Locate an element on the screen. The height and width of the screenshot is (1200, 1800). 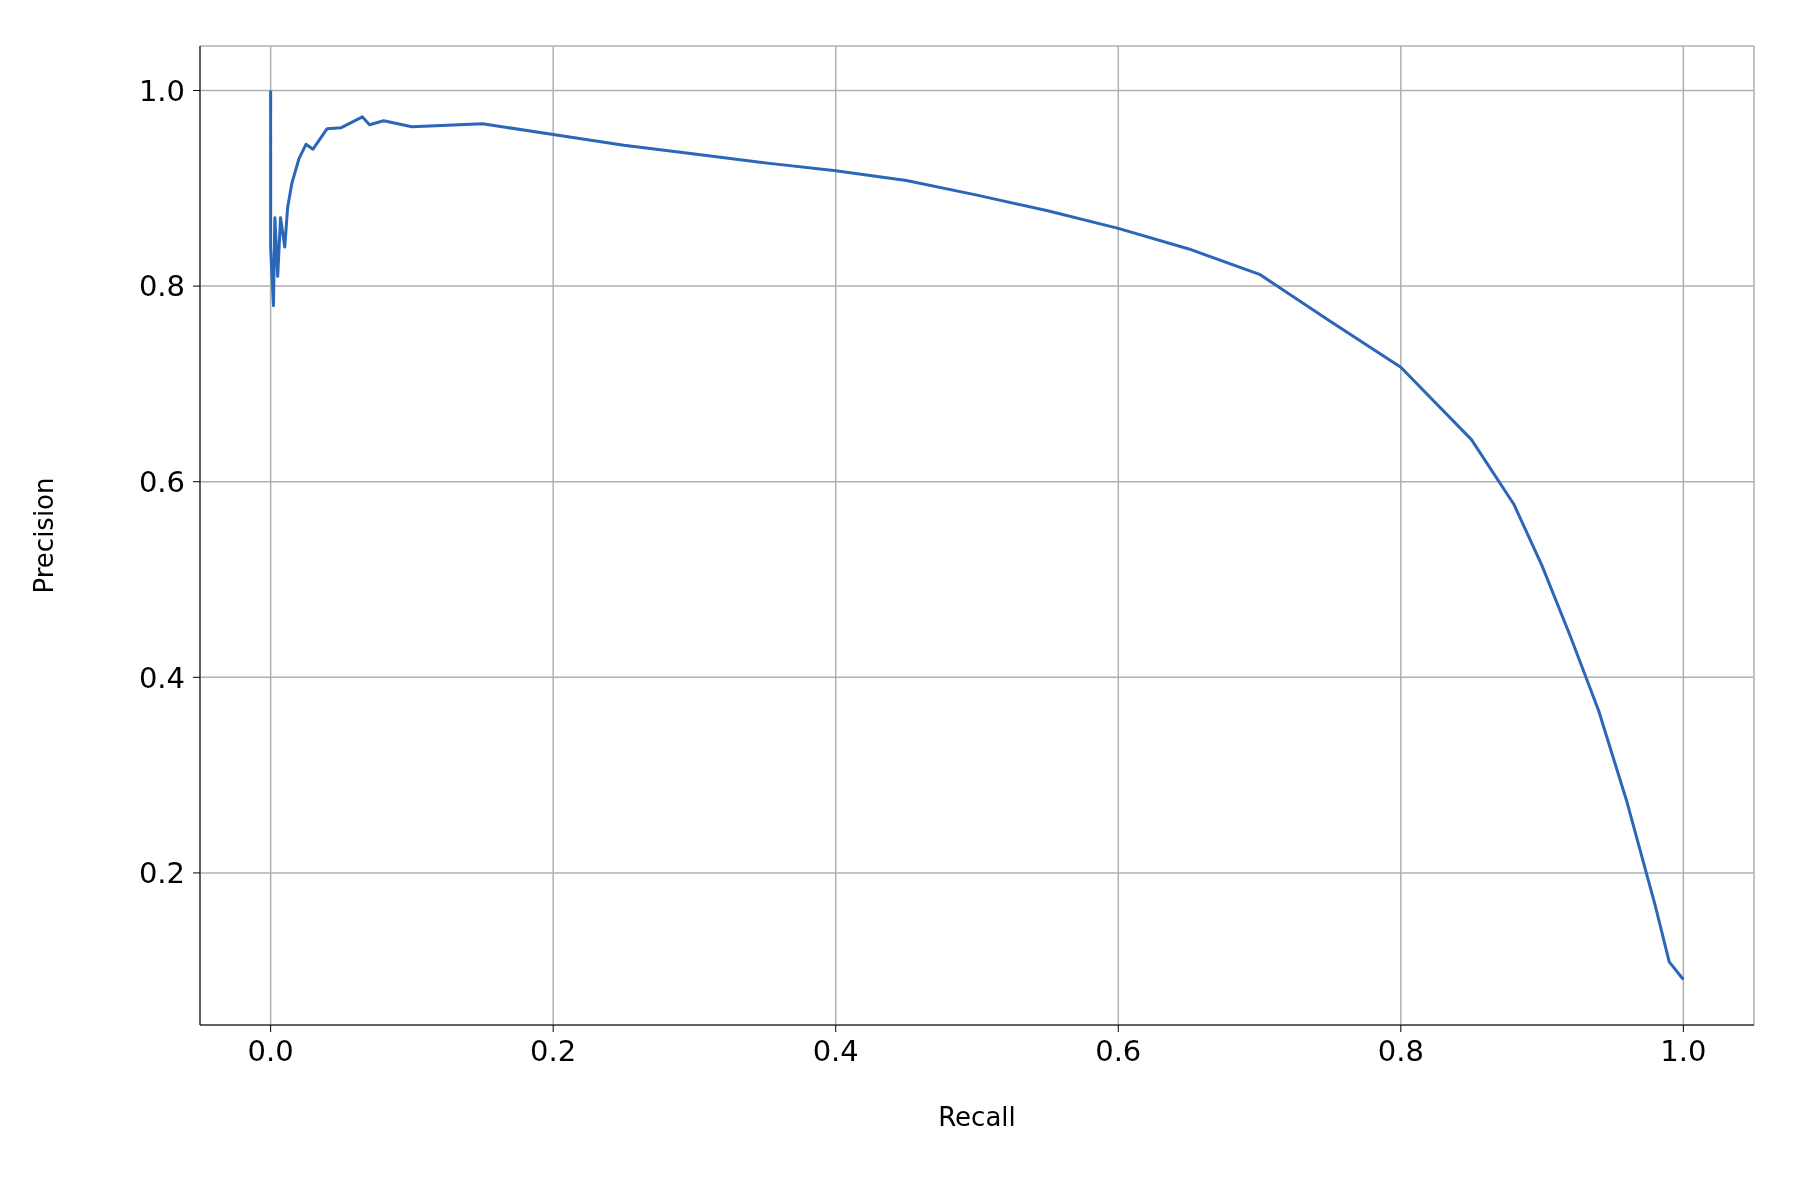
y-tick-label: 0.6 is located at coordinates (161, 482).